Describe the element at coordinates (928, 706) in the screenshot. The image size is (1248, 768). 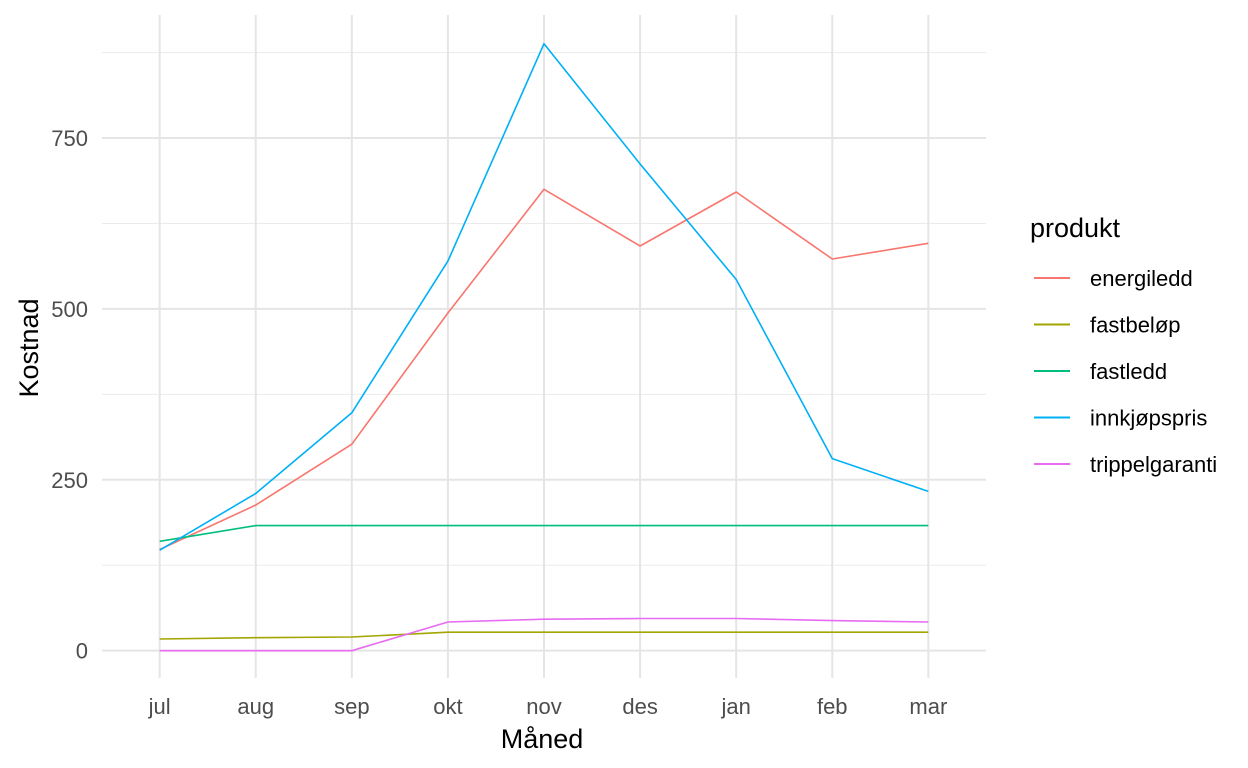
I see `x-tick-label: mar` at that location.